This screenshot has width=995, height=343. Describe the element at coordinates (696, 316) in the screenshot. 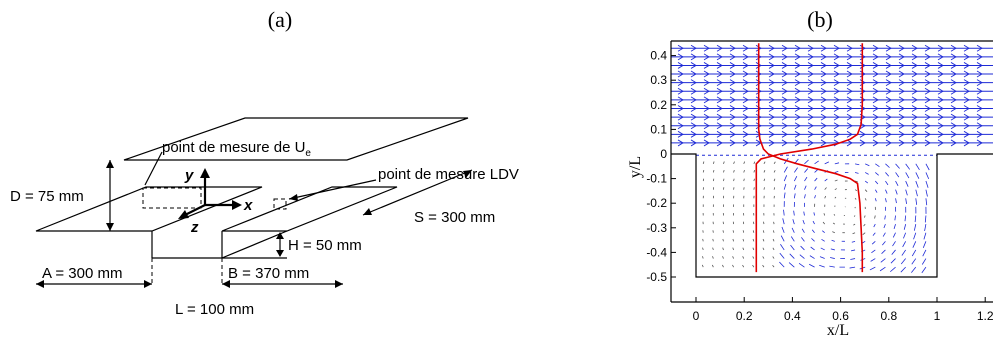

I see `x-tick-label: 0` at that location.